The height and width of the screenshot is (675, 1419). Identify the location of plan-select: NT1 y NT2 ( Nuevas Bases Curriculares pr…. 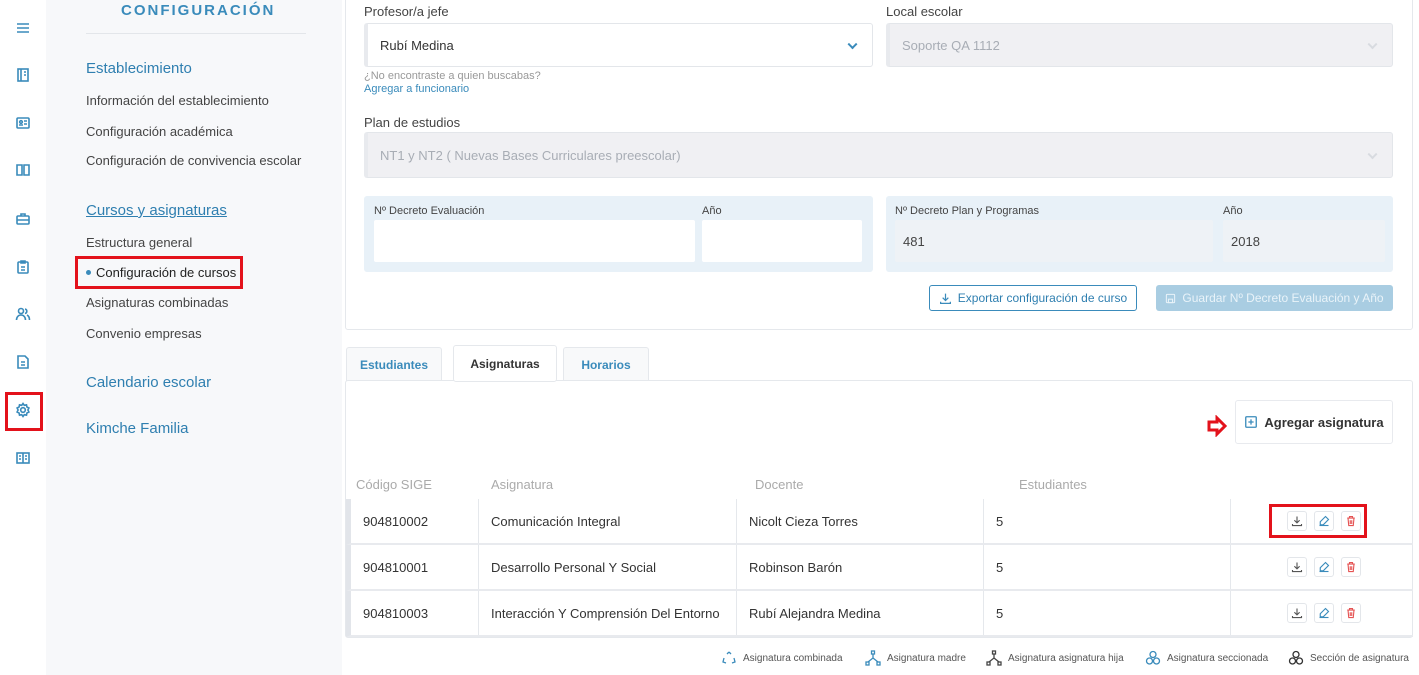
(878, 155).